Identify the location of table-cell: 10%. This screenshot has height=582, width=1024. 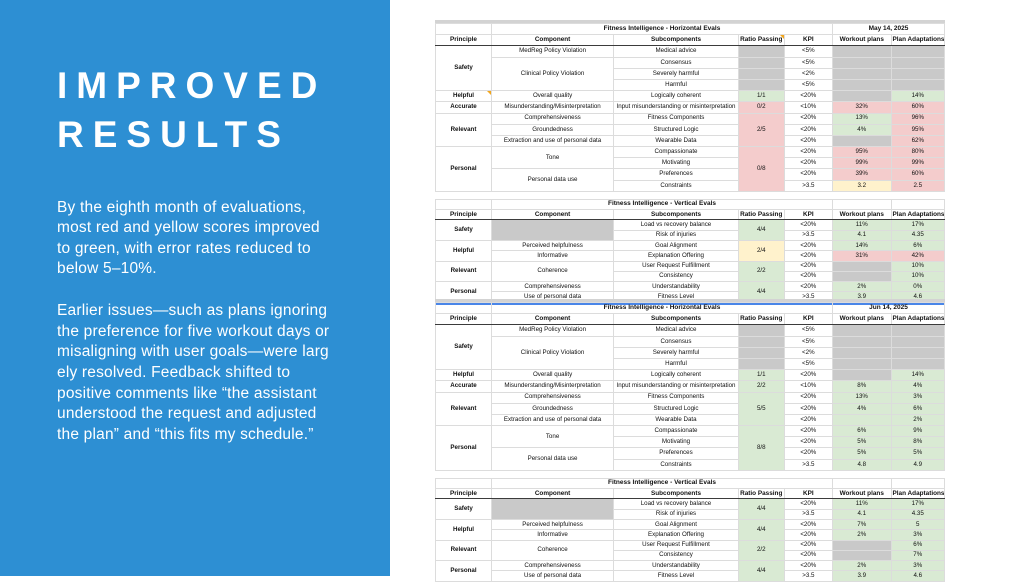
(918, 276).